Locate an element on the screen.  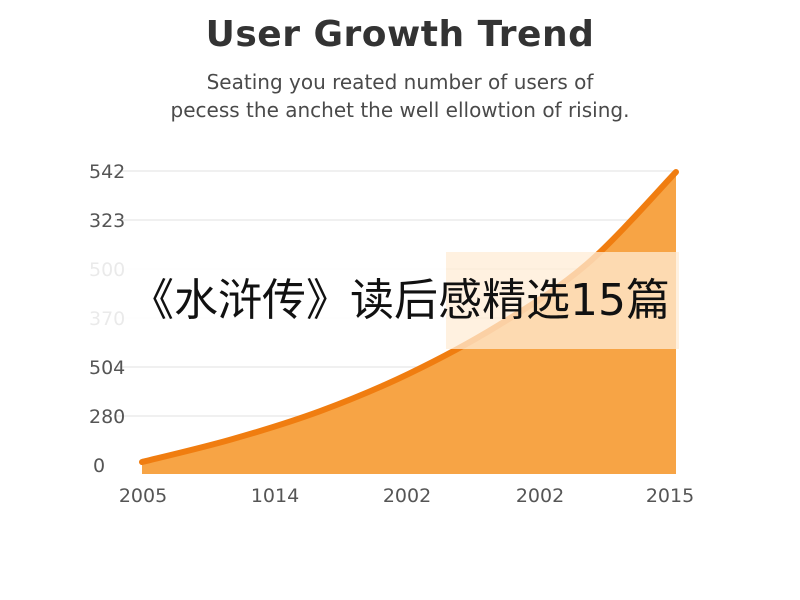
subtitle-line-1: Seating you reated number of users of is located at coordinates (400, 82).